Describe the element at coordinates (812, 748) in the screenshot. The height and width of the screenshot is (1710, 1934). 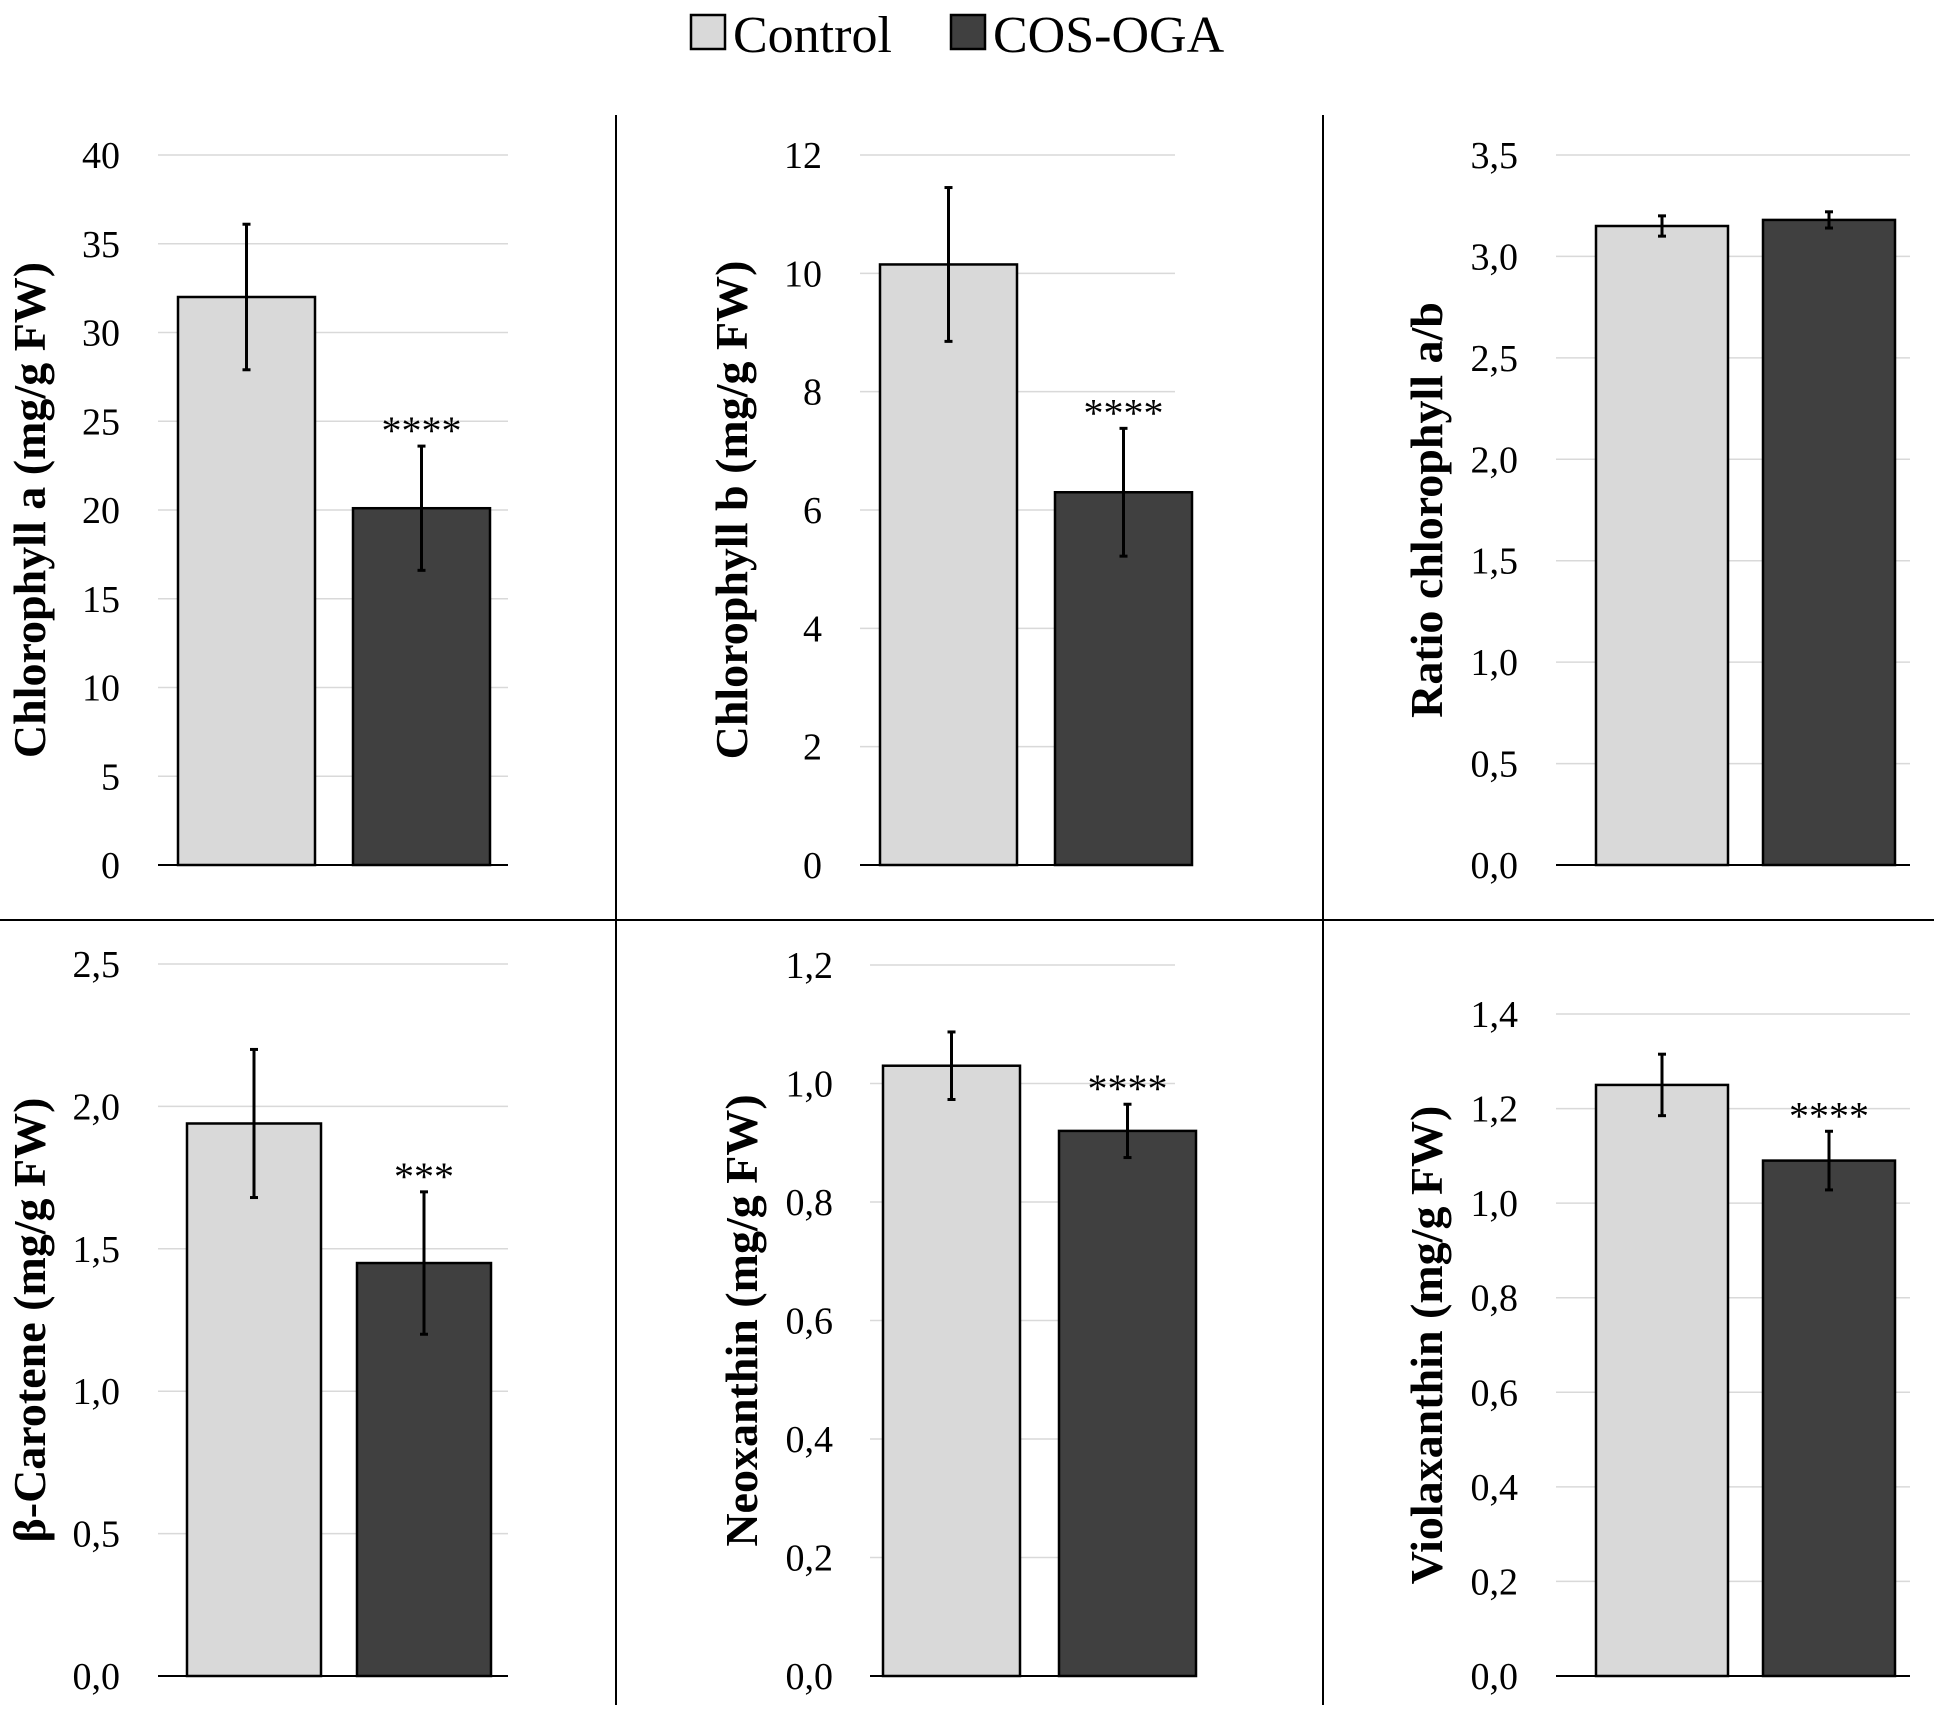
I see `y-tick-label: 2` at that location.